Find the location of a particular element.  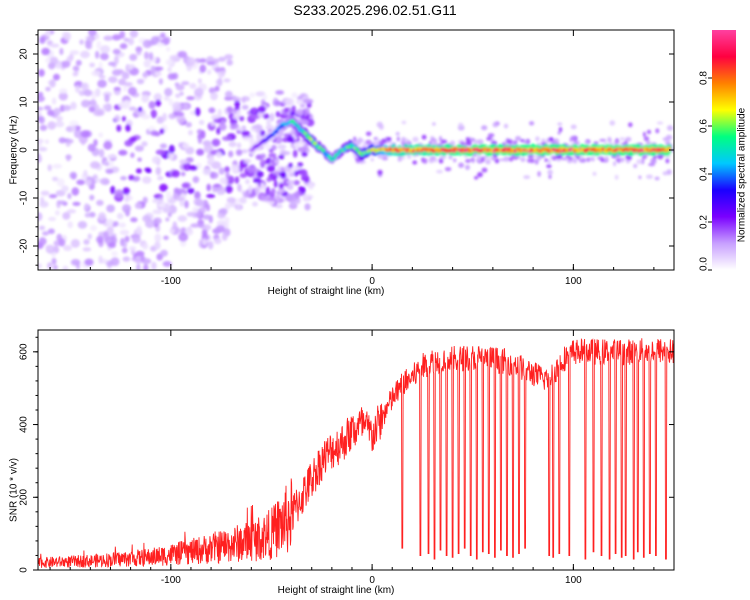

colorbar-tick-label: 0.4 is located at coordinates (704, 174).